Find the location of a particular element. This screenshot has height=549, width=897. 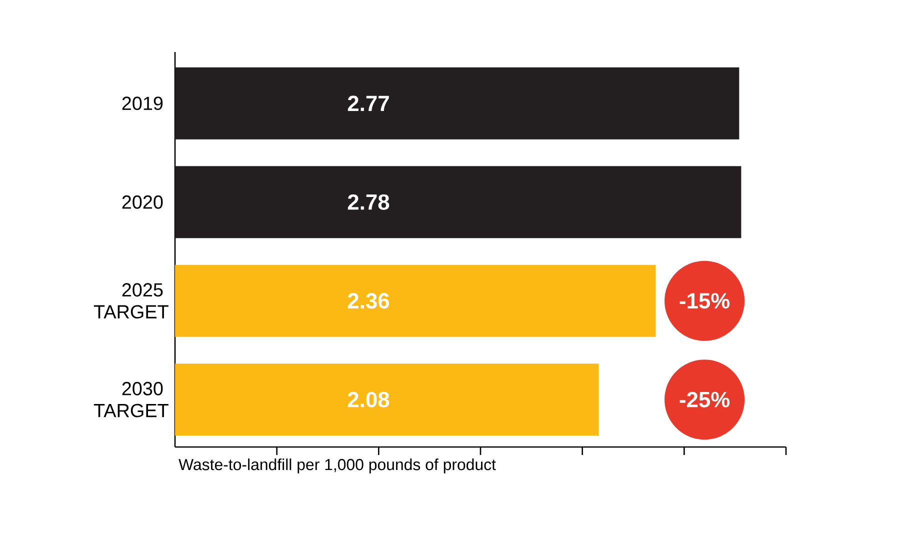

data-label: 2.08 is located at coordinates (369, 400).